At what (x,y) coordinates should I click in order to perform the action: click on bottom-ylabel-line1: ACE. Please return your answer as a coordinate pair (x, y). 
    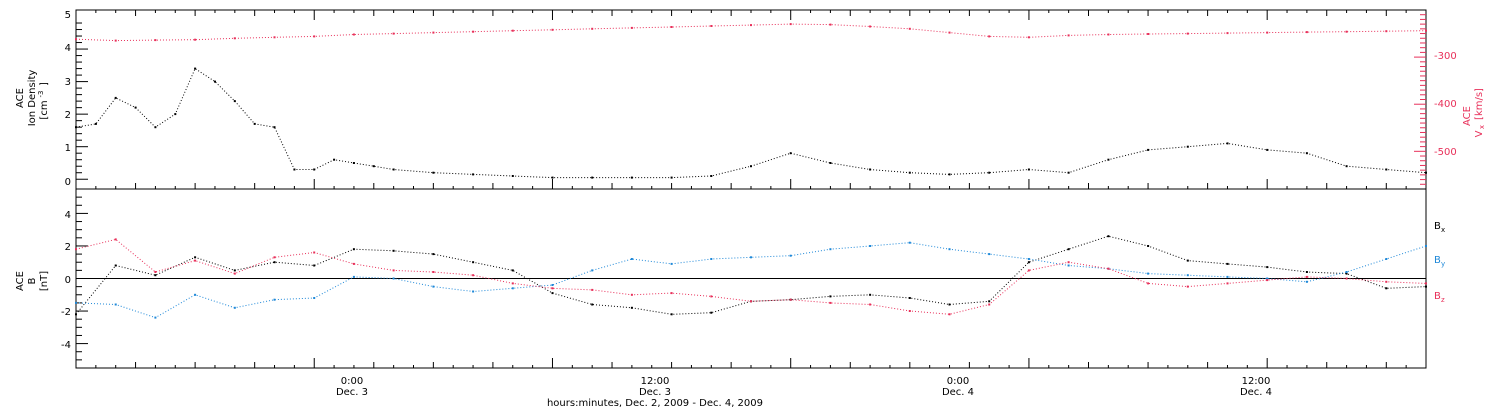
    Looking at the image, I should click on (20, 281).